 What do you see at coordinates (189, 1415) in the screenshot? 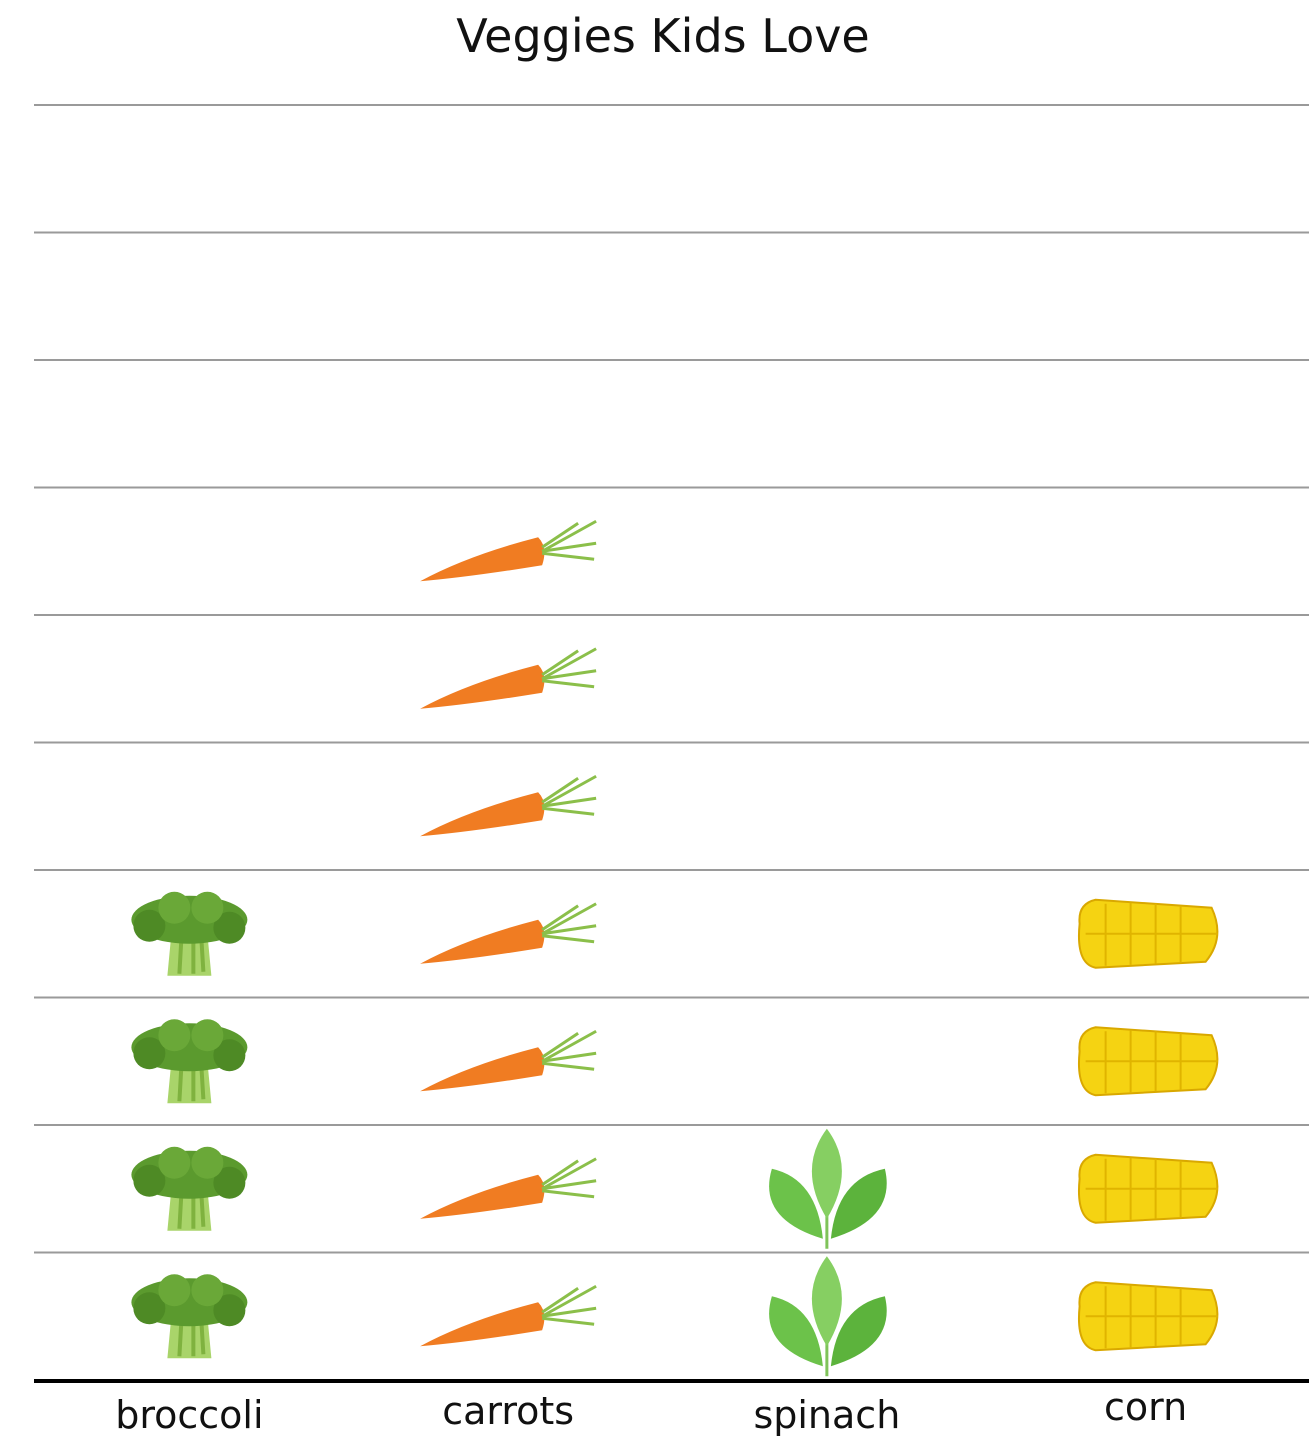
I see `x-tick-label-broccoli: broccoli` at bounding box center [189, 1415].